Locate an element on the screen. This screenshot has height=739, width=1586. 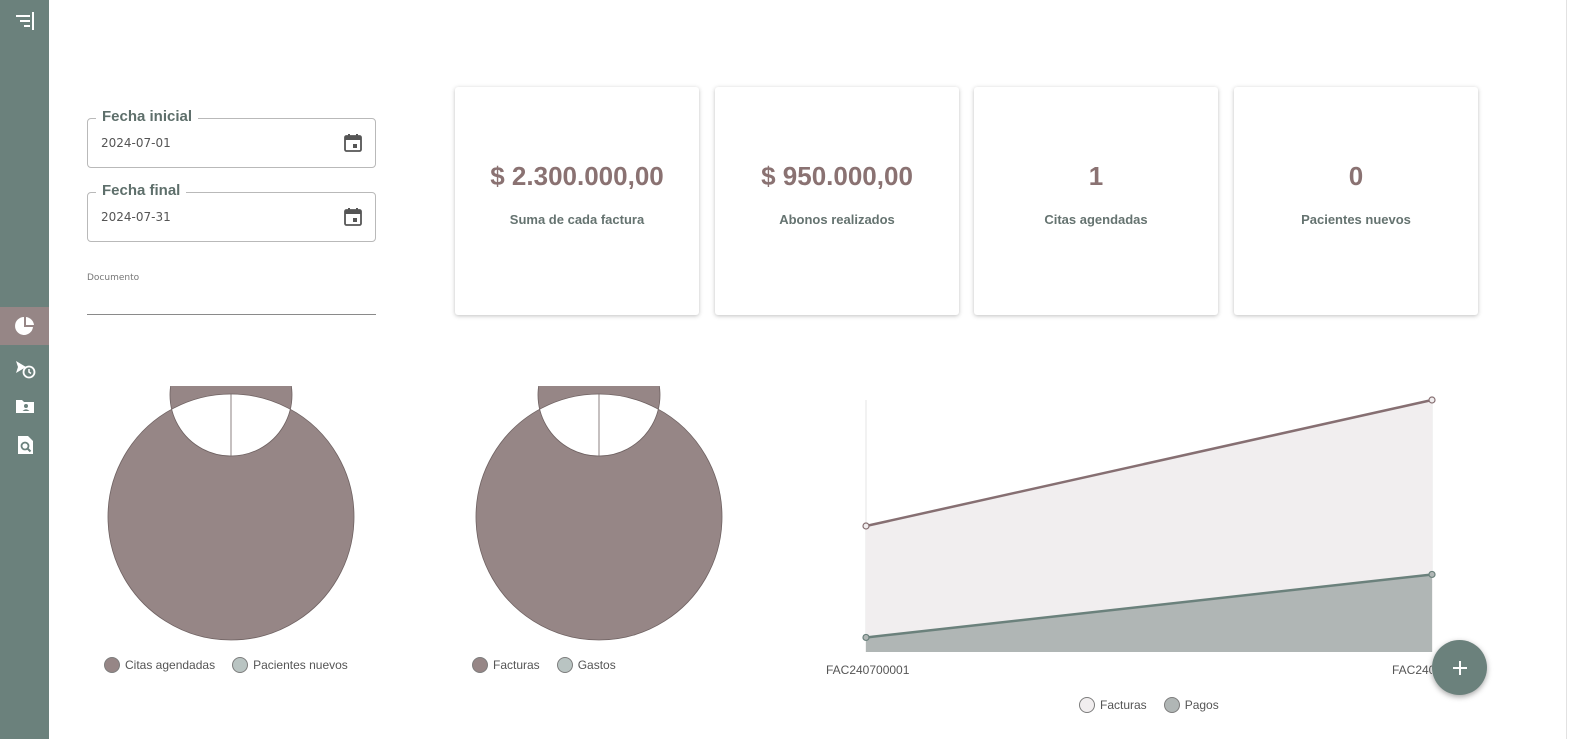
menu-collapse-icon is located at coordinates (24, 21).